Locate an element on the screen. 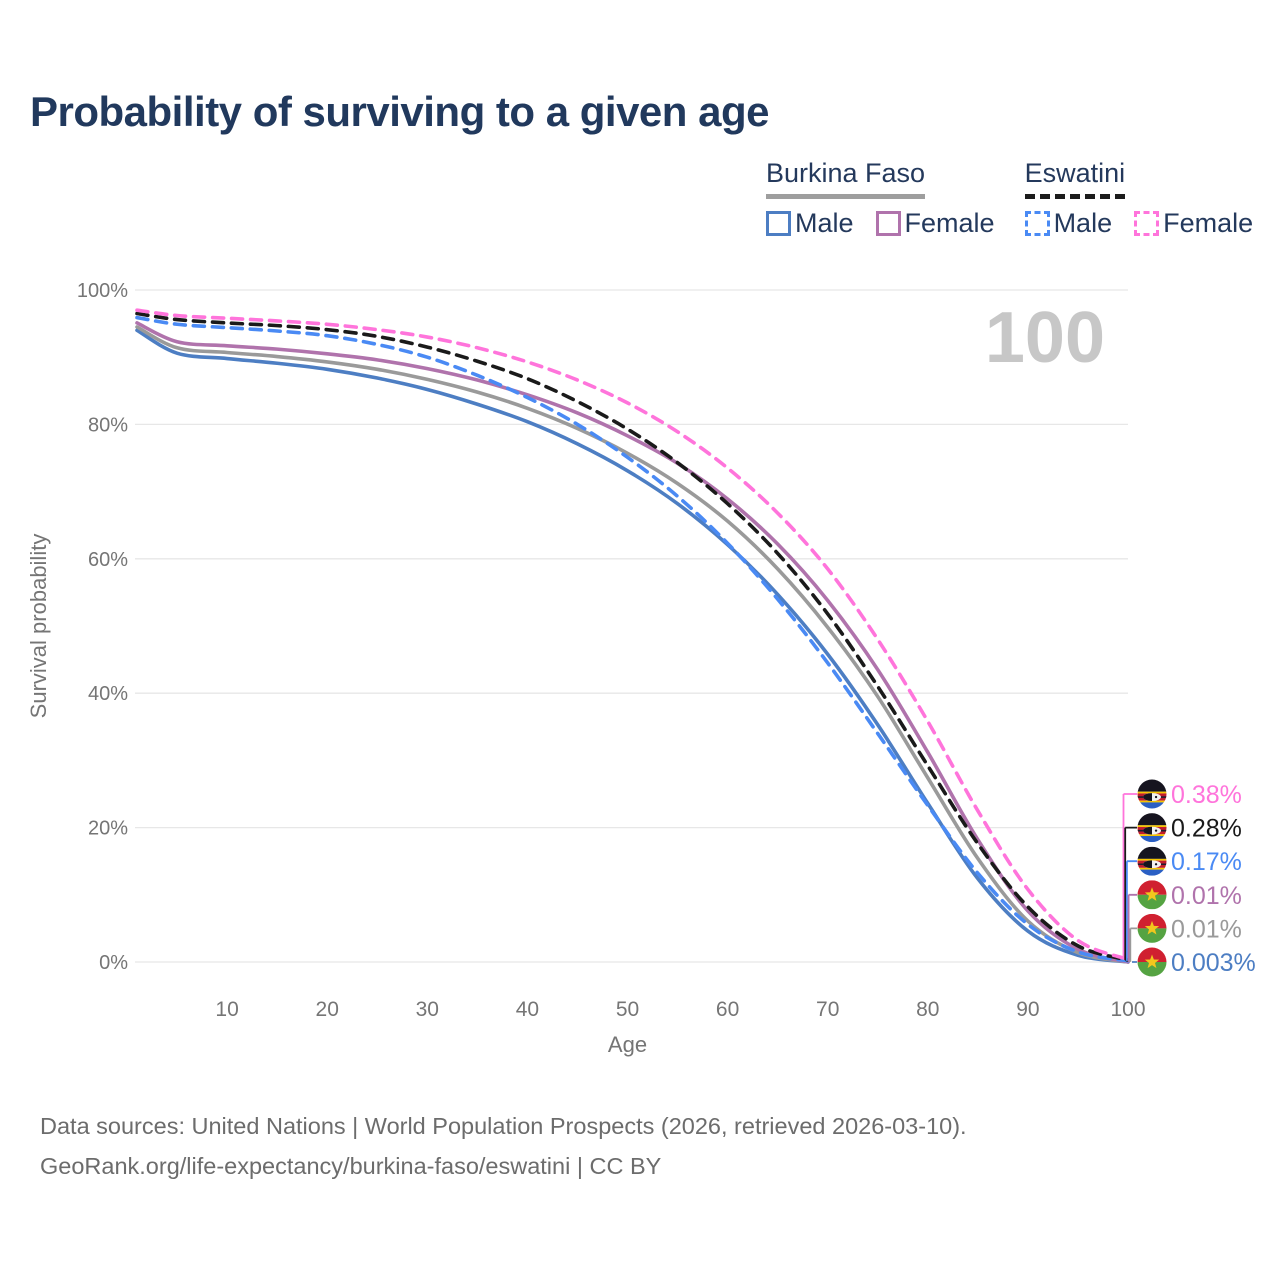 This screenshot has height=1280, width=1280. legend-group-eswatini: Eswatini Male Female is located at coordinates (1139, 198).